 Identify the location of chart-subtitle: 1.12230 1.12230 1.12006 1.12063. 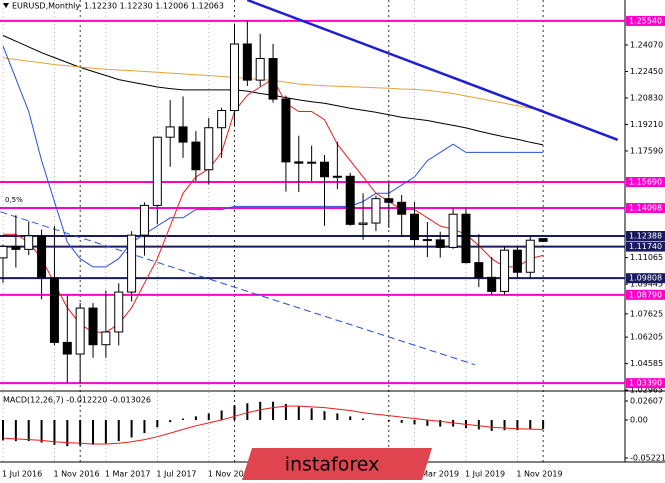
(154, 6).